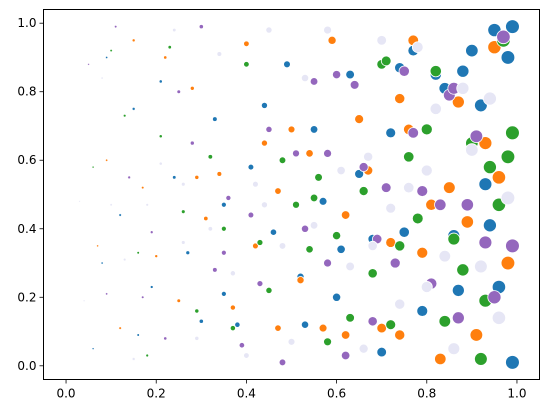  Describe the element at coordinates (26, 297) in the screenshot. I see `y-tick-label: 0.2` at that location.